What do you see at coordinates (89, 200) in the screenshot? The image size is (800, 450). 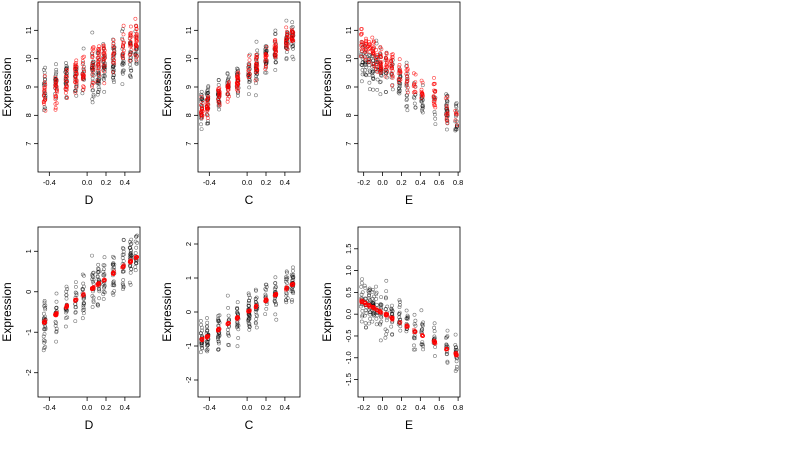 I see `x-axis-title: D` at bounding box center [89, 200].